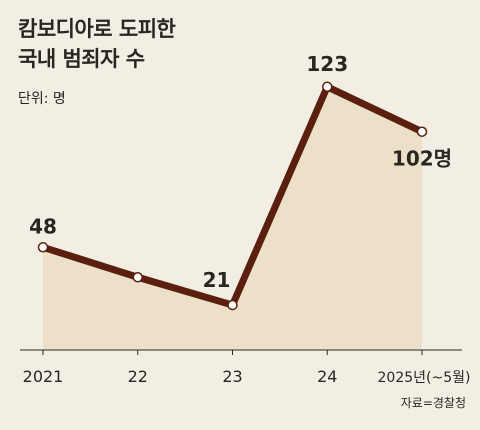 The image size is (480, 430). I want to click on x-tick-label-4: 2025년(~5월), so click(424, 378).